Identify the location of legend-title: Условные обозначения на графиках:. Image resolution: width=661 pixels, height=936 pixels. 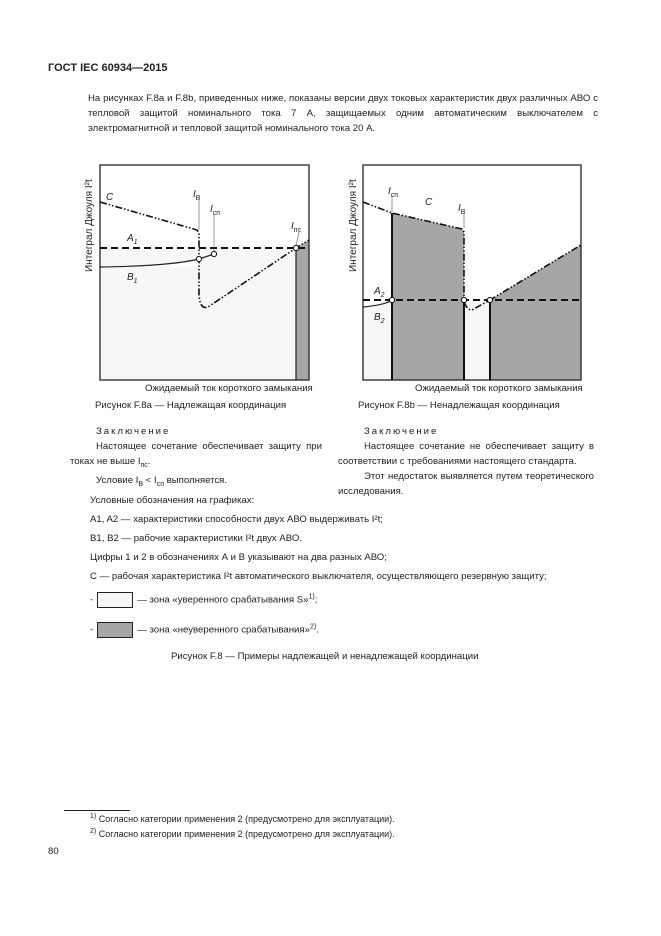
(172, 500).